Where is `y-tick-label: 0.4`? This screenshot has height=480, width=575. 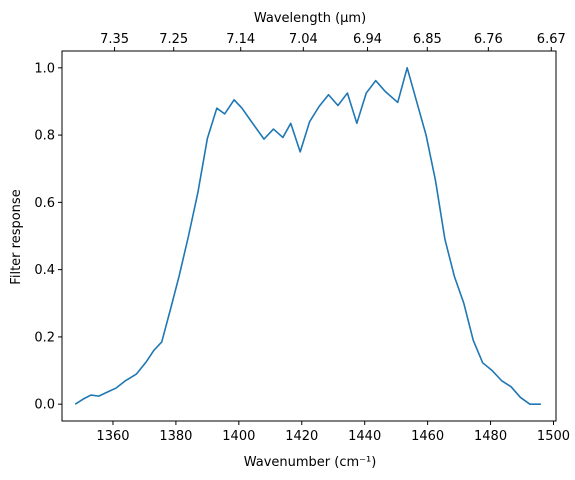
y-tick-label: 0.4 is located at coordinates (44, 270).